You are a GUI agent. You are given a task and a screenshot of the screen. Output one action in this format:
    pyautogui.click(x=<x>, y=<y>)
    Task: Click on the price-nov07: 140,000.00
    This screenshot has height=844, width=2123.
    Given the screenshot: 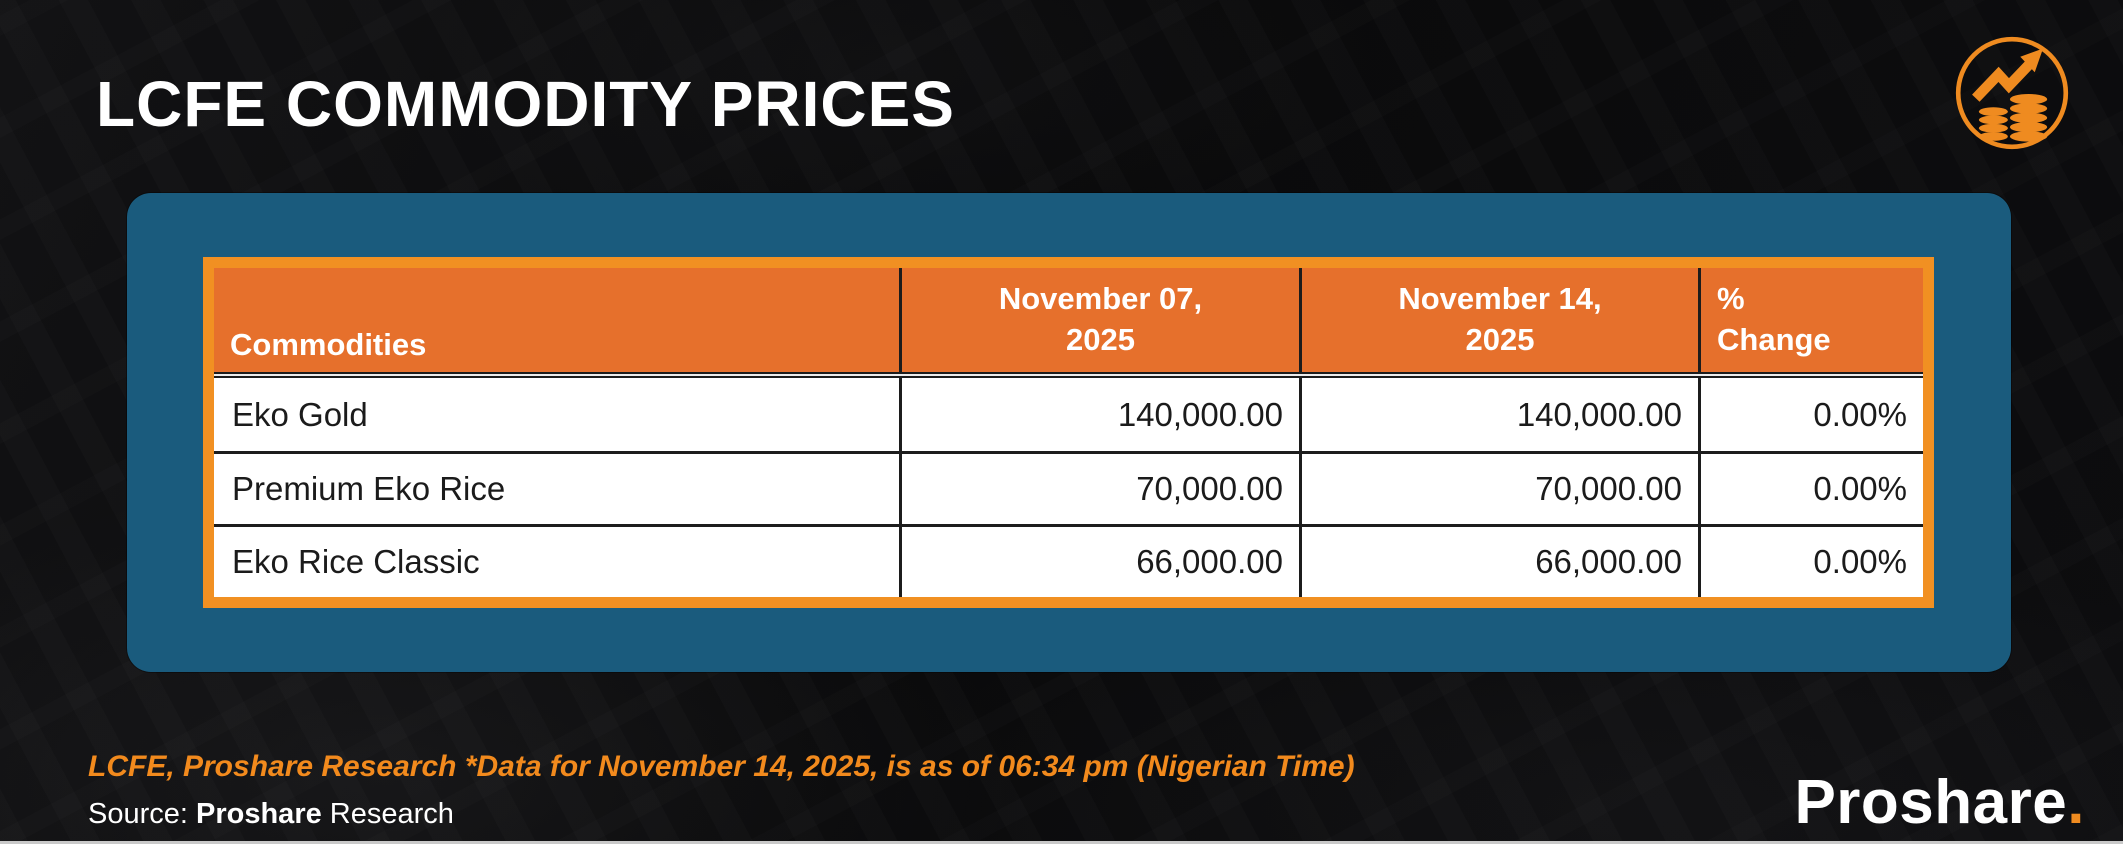 What is the action you would take?
    pyautogui.click(x=1099, y=414)
    